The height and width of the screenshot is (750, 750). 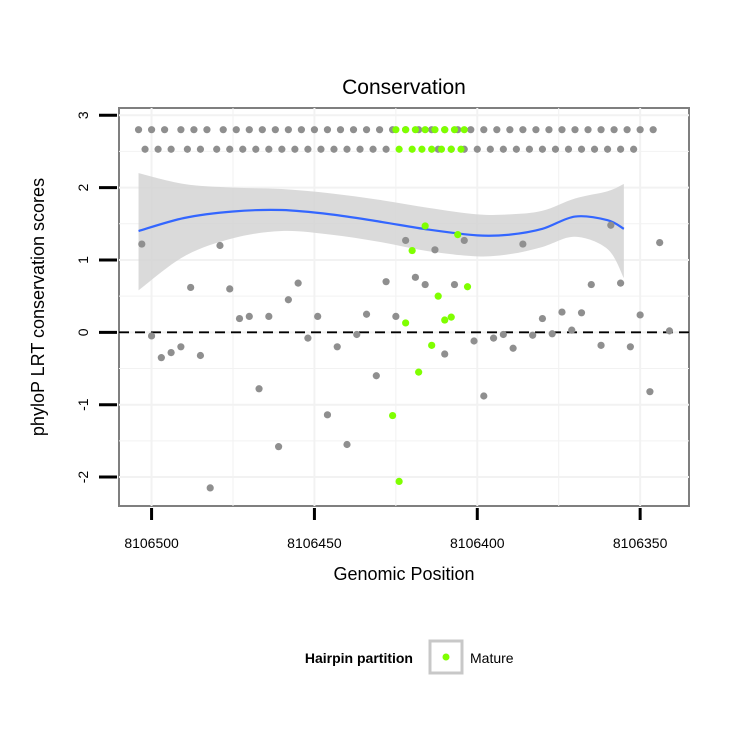 What do you see at coordinates (381, 232) in the screenshot?
I see `confidence-band` at bounding box center [381, 232].